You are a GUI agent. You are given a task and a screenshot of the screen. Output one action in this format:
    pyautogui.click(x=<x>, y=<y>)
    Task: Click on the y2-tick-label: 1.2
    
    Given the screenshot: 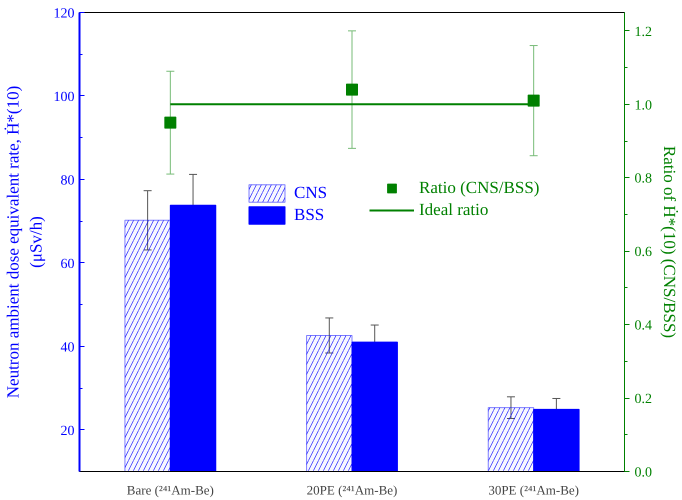 What is the action you would take?
    pyautogui.click(x=643, y=32)
    